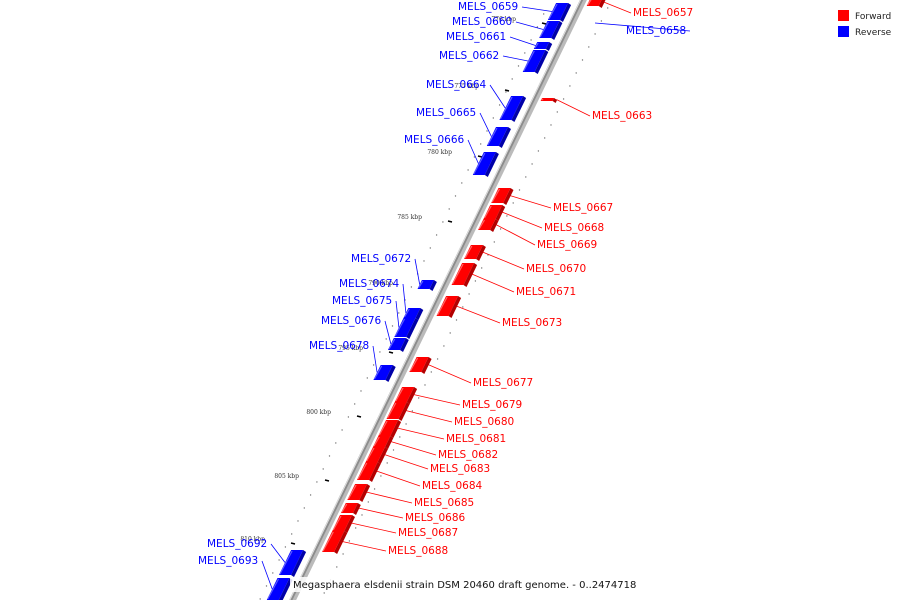 Image resolution: width=900 pixels, height=600 pixels. What do you see at coordinates (456, 85) in the screenshot?
I see `gene-label: MELS_0664` at bounding box center [456, 85].